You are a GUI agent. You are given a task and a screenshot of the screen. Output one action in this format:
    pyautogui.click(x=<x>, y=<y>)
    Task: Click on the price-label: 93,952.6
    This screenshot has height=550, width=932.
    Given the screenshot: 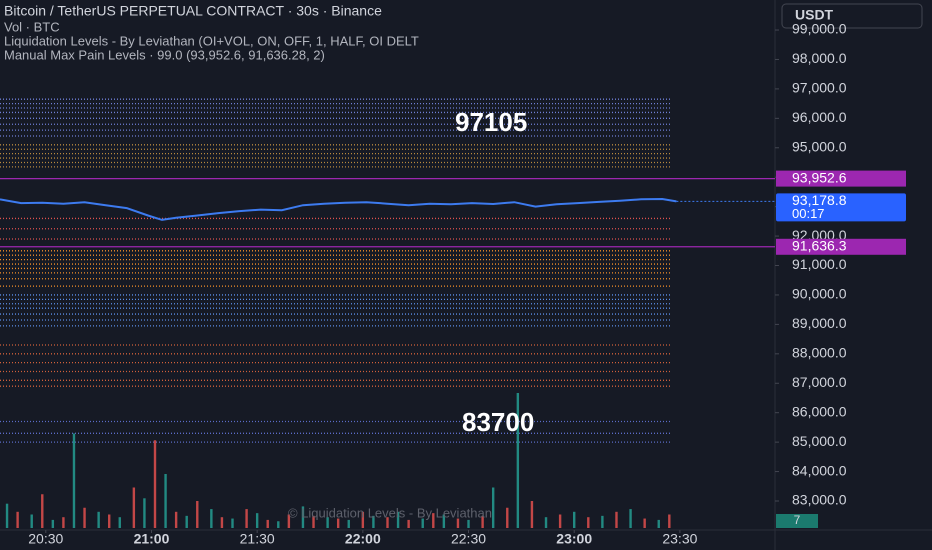 What is the action you would take?
    pyautogui.click(x=819, y=177)
    